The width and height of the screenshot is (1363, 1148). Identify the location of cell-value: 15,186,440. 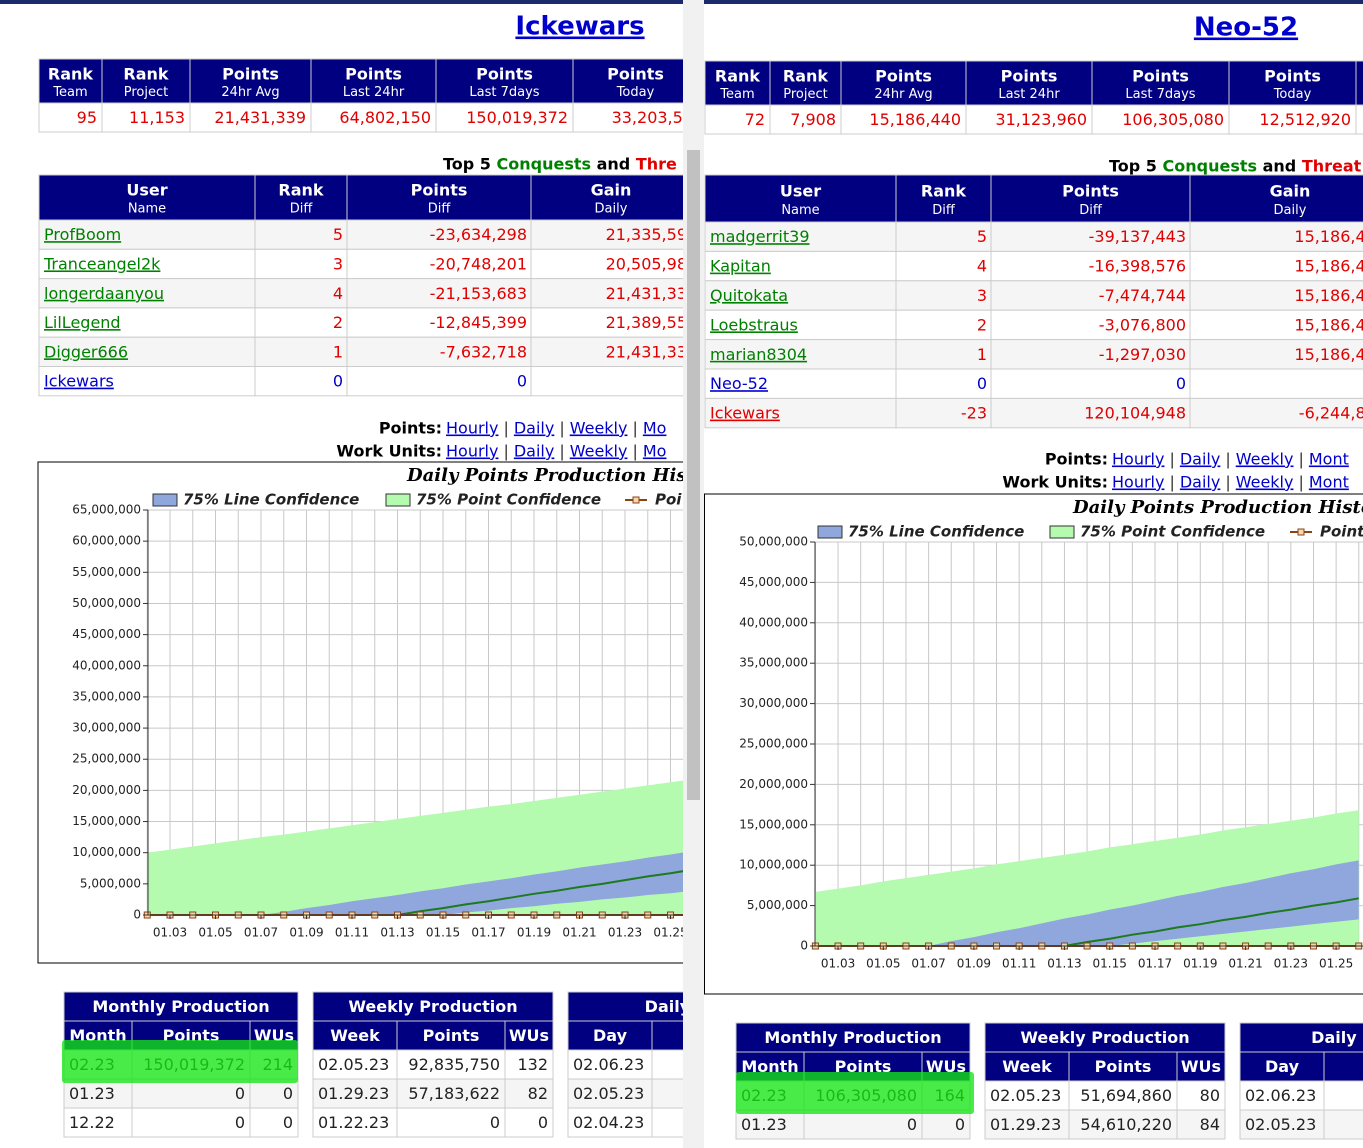
(1328, 236).